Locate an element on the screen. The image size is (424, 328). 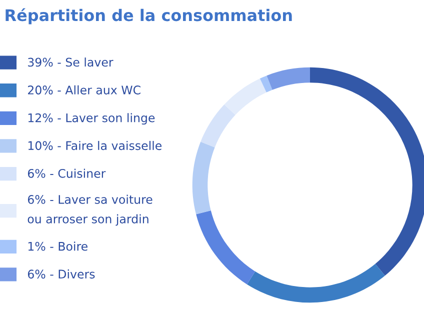
legend-label: 1% - Boire is located at coordinates (58, 246).